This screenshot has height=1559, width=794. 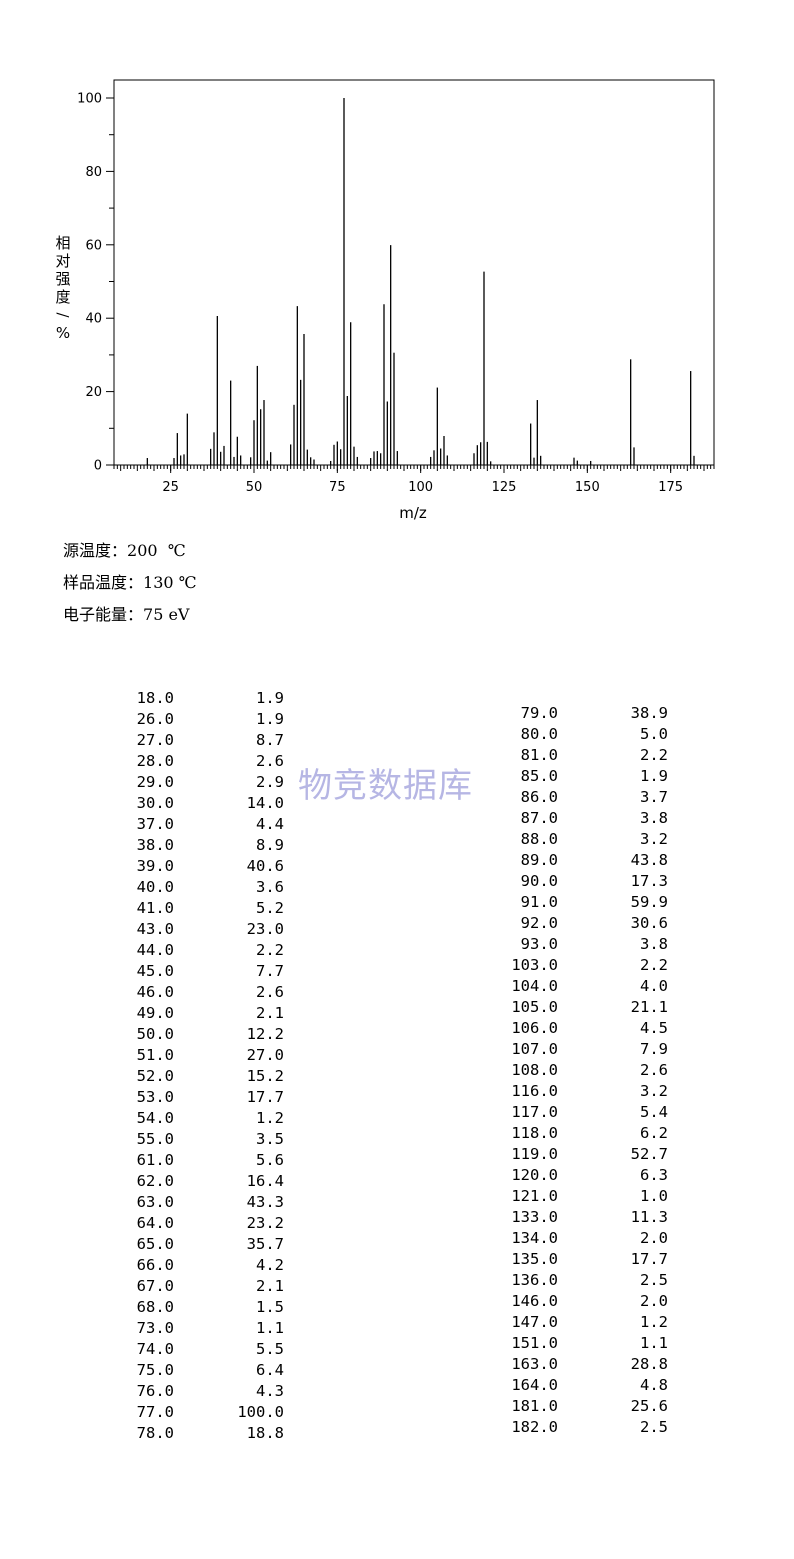 I want to click on table-row: 147.0 1.2, so click(x=585, y=1322).